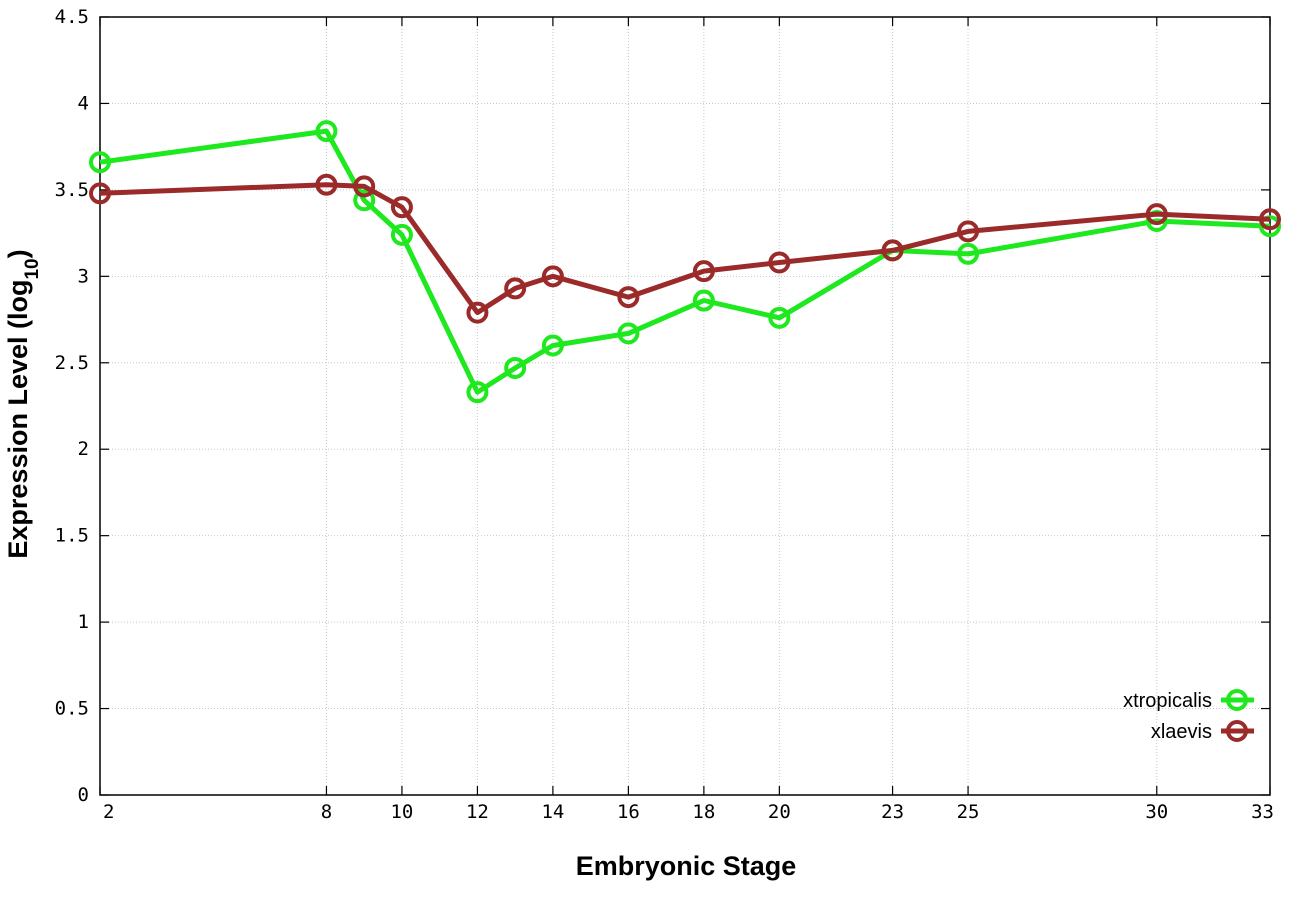 The width and height of the screenshot is (1296, 907). What do you see at coordinates (1181, 732) in the screenshot?
I see `legend-label: xlaevis` at bounding box center [1181, 732].